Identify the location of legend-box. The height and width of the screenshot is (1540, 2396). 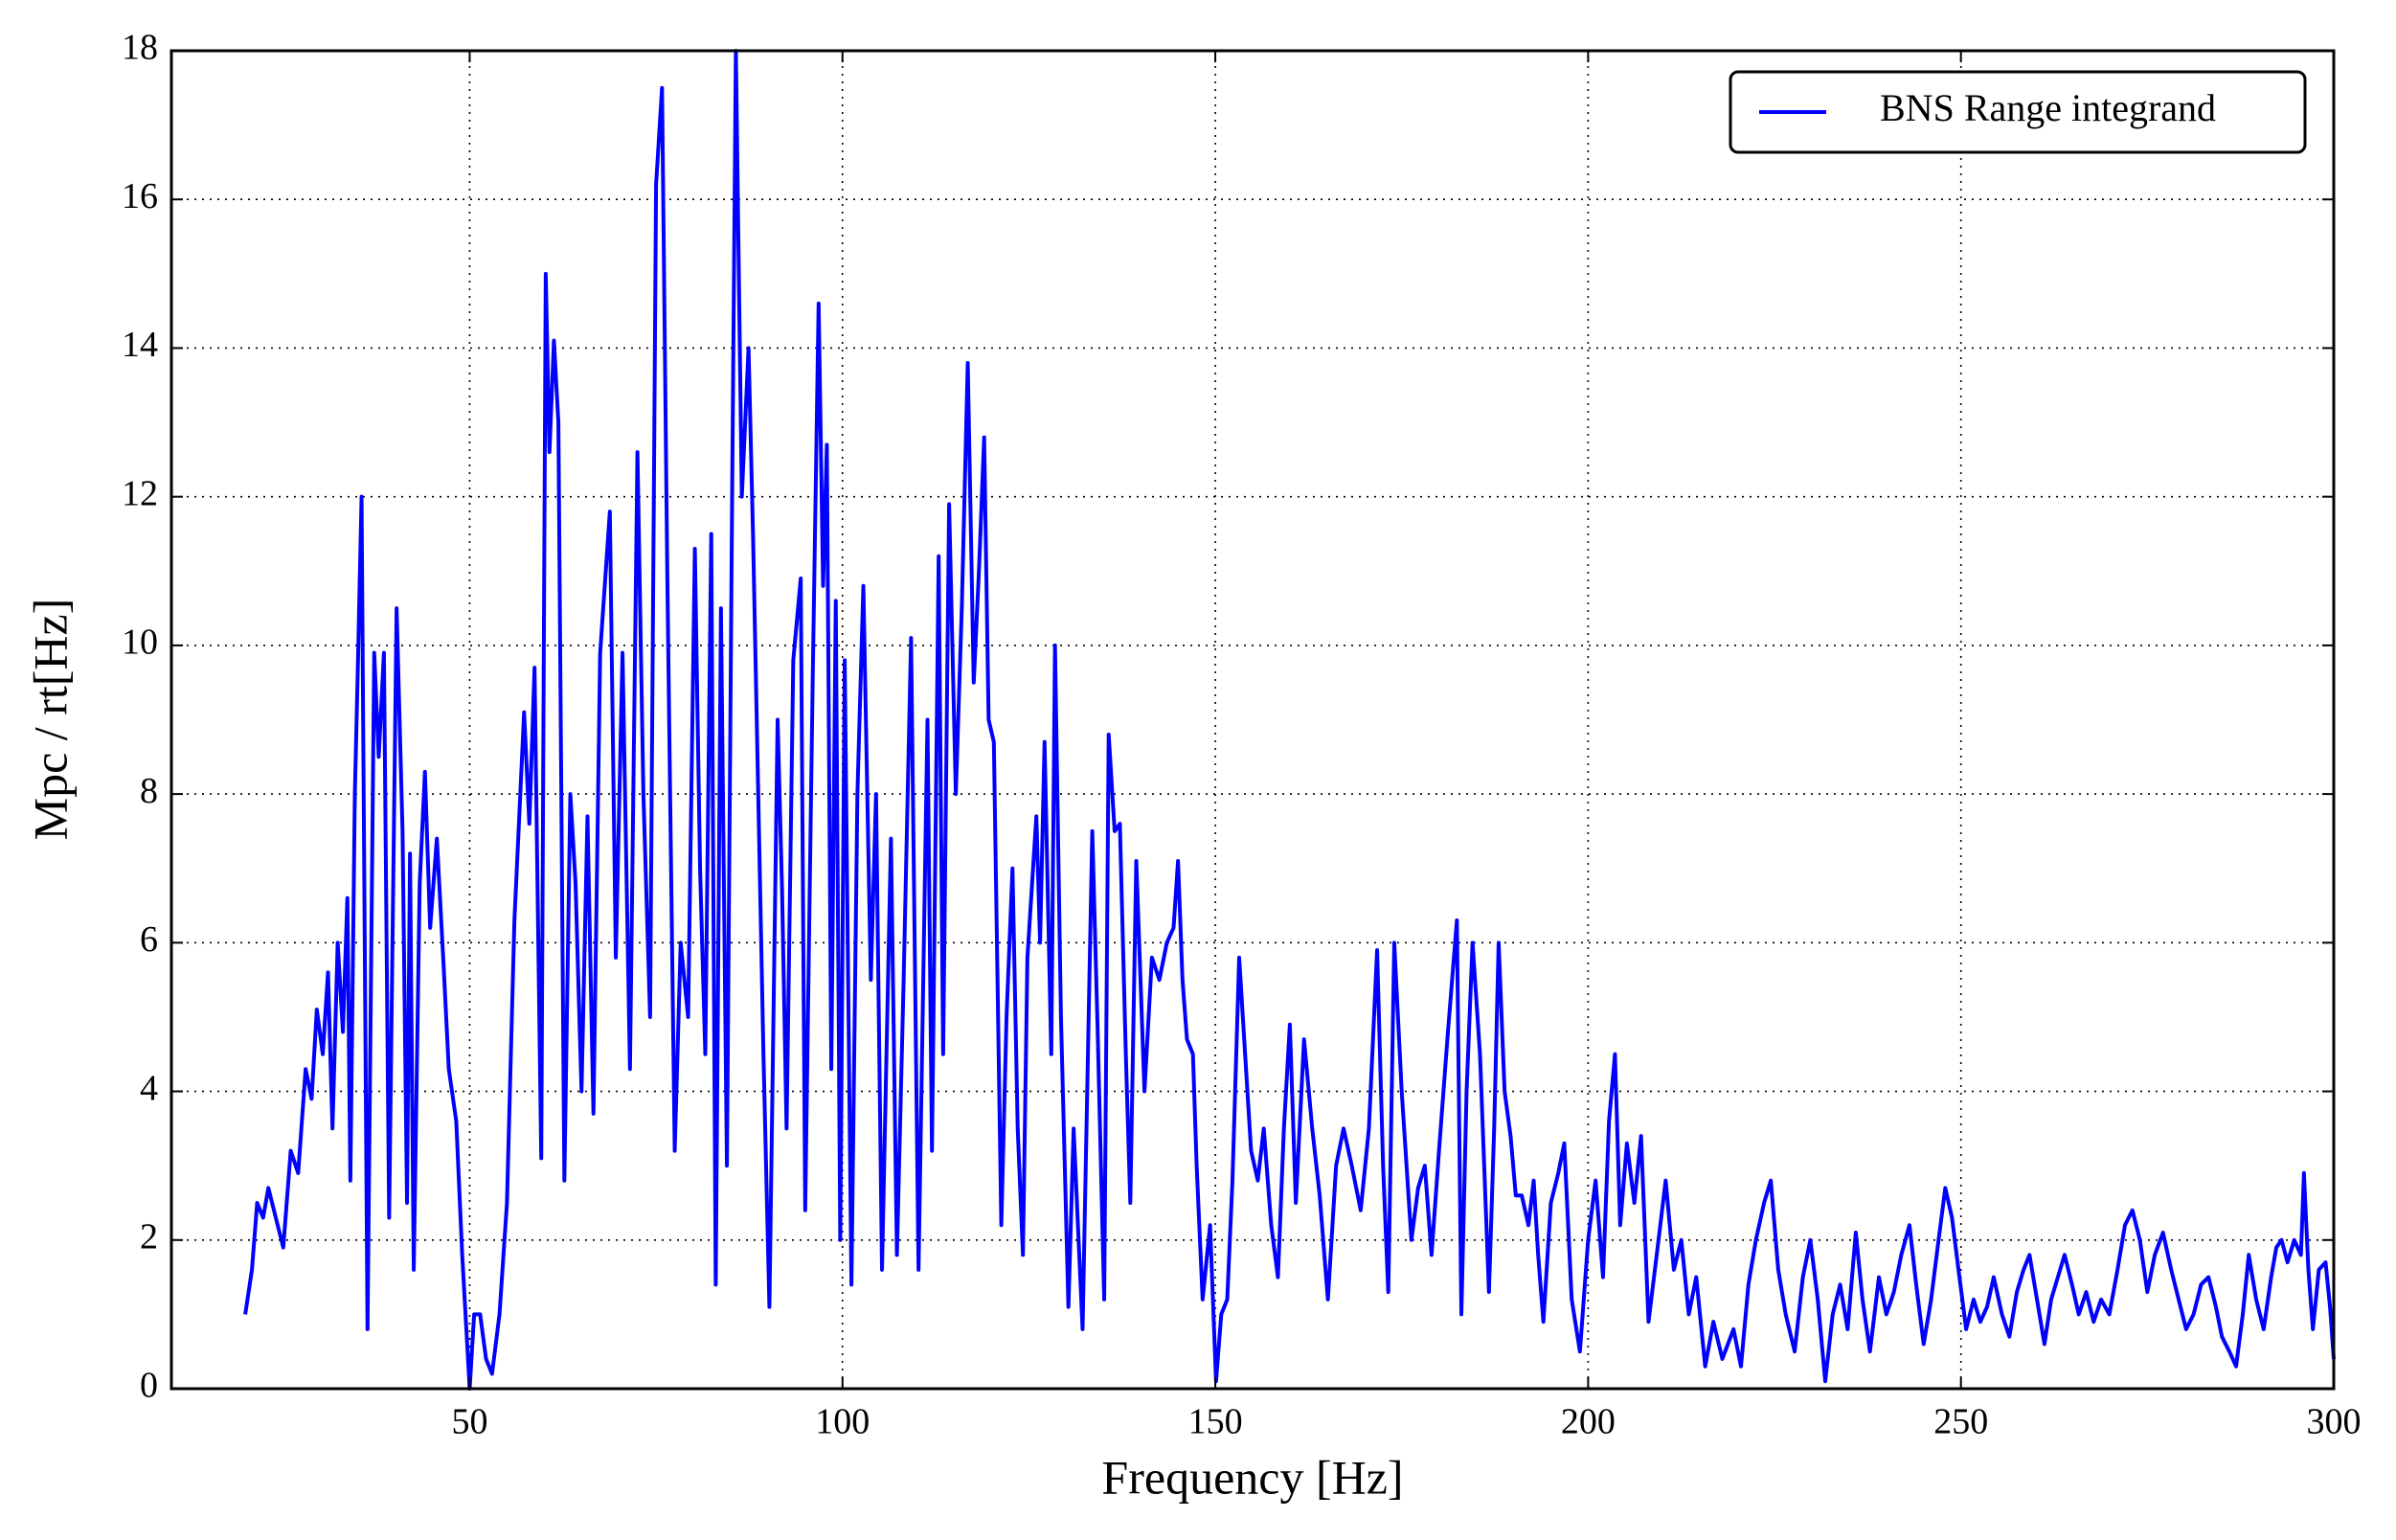
(2018, 112).